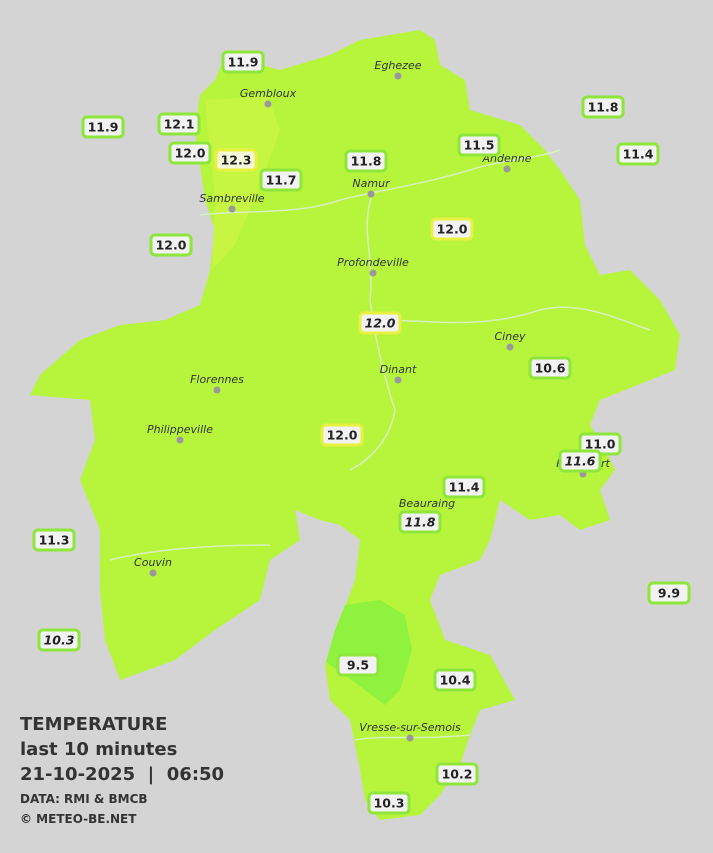 The image size is (713, 853). Describe the element at coordinates (398, 369) in the screenshot. I see `town-label: Dinant` at that location.